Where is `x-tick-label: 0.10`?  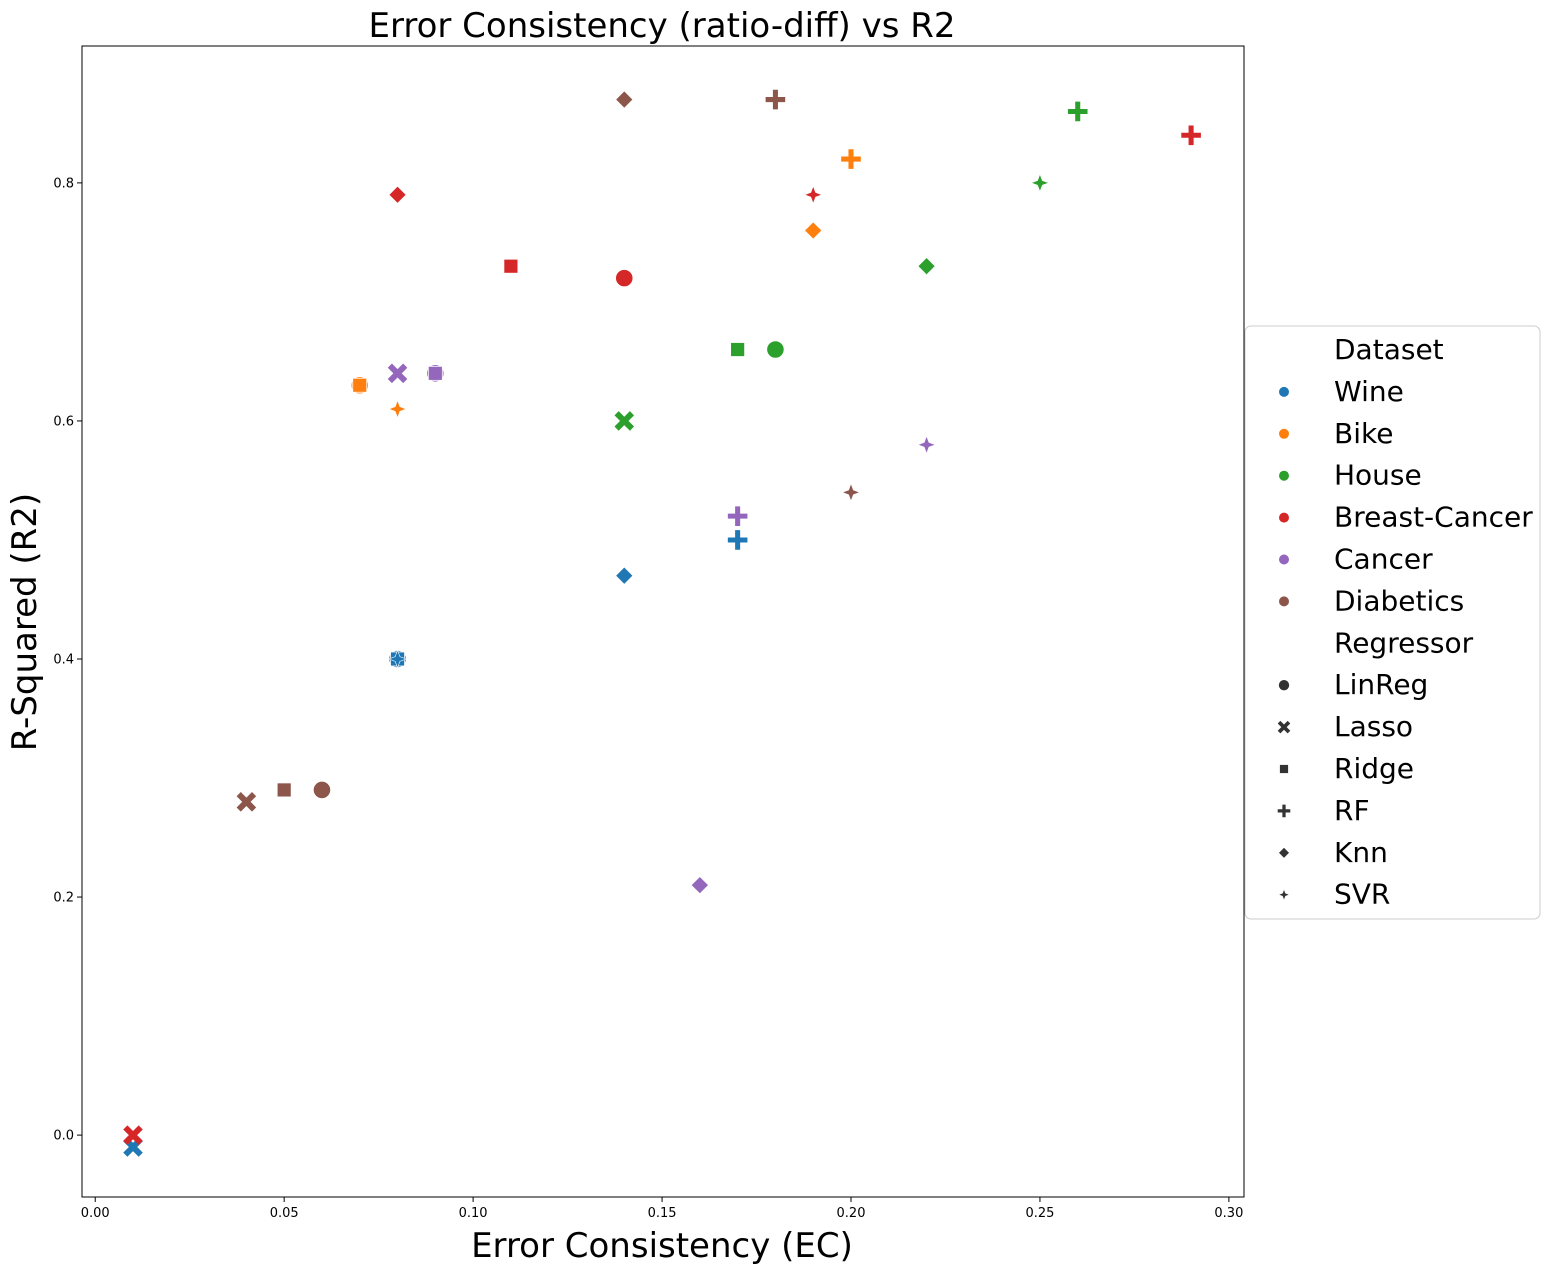
x-tick-label: 0.10 is located at coordinates (473, 1213).